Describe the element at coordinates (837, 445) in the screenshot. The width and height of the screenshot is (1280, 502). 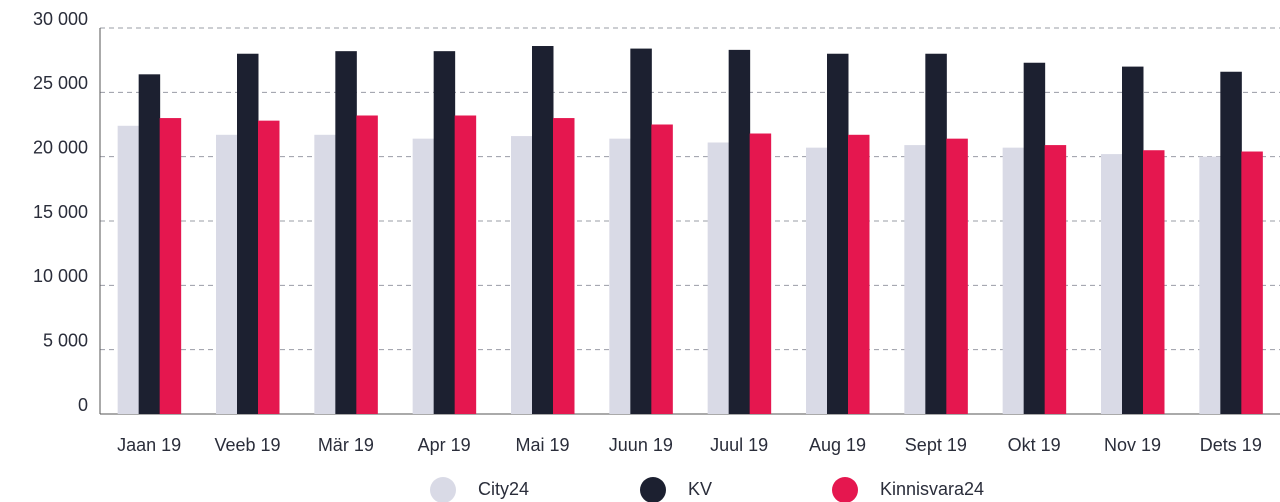
I see `x-tick-label: Aug 19` at that location.